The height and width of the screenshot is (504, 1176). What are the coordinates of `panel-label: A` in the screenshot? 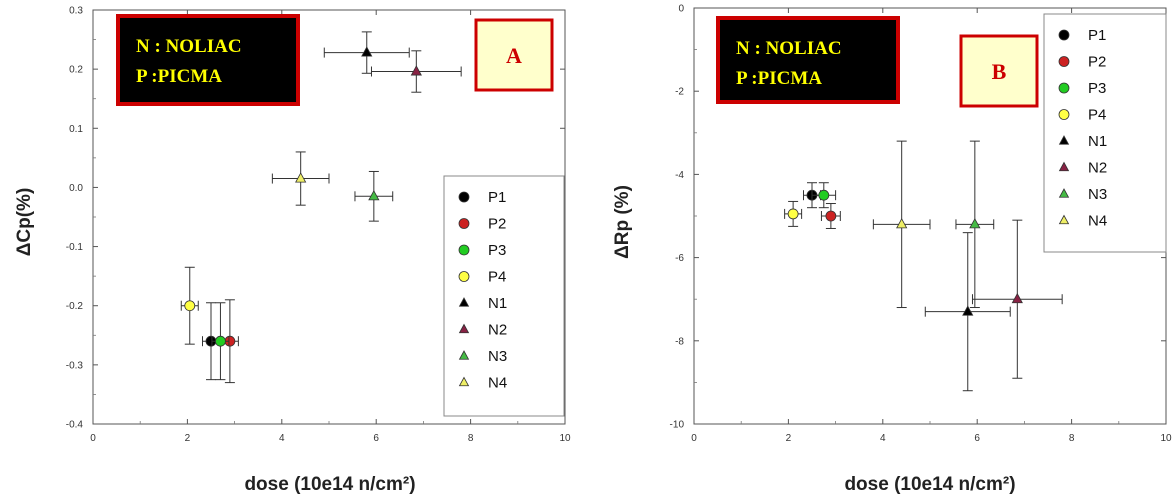 It's located at (514, 55).